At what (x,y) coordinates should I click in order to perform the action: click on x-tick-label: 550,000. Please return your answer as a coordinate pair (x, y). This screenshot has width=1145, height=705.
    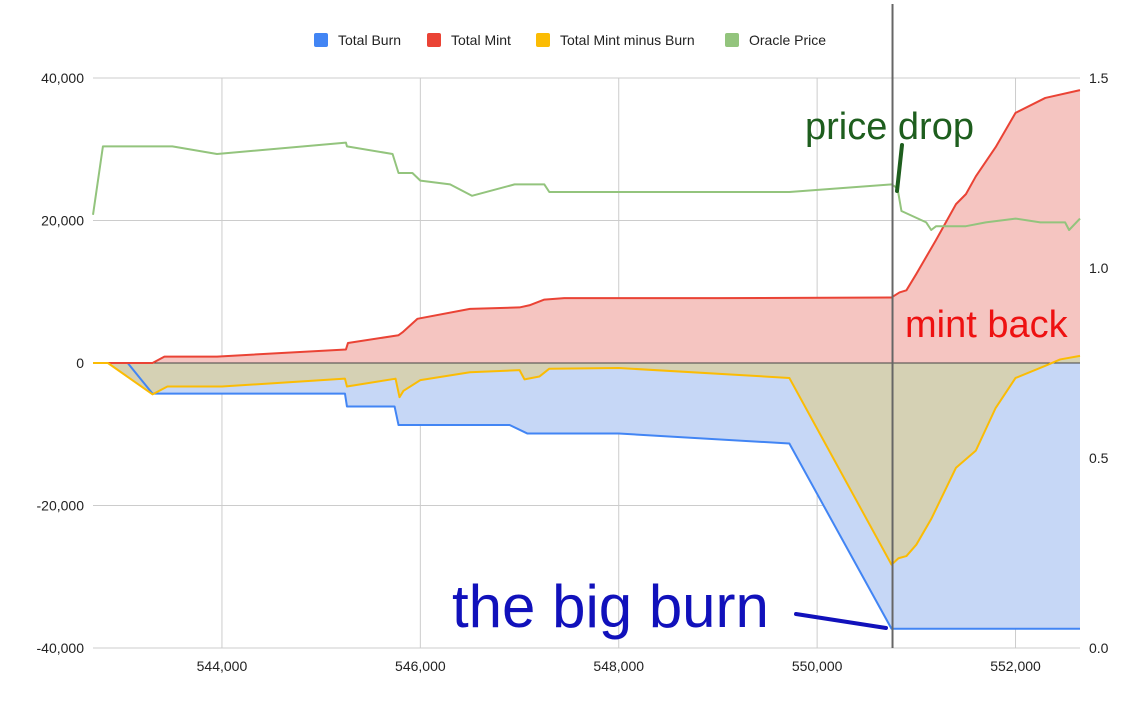
    Looking at the image, I should click on (817, 666).